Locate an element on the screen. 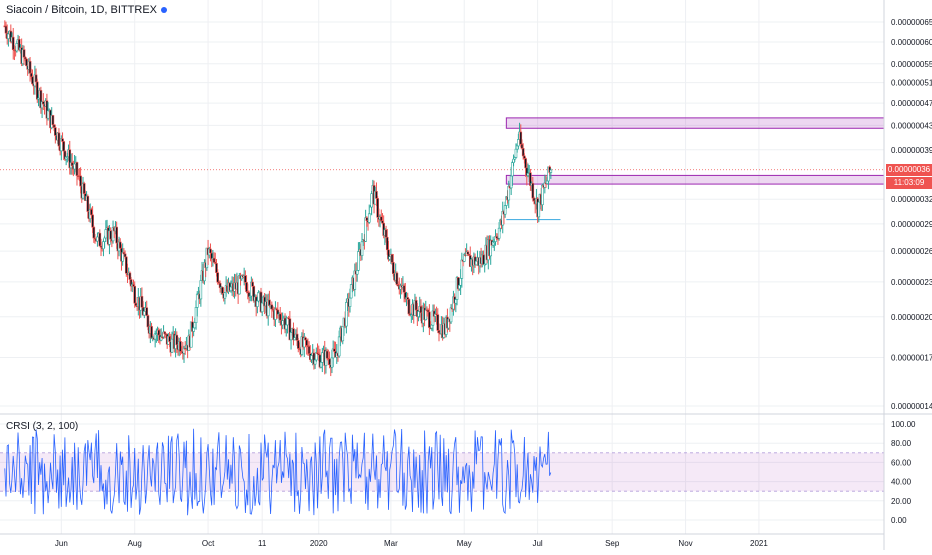 This screenshot has height=555, width=932. resistance-zone is located at coordinates (695, 123).